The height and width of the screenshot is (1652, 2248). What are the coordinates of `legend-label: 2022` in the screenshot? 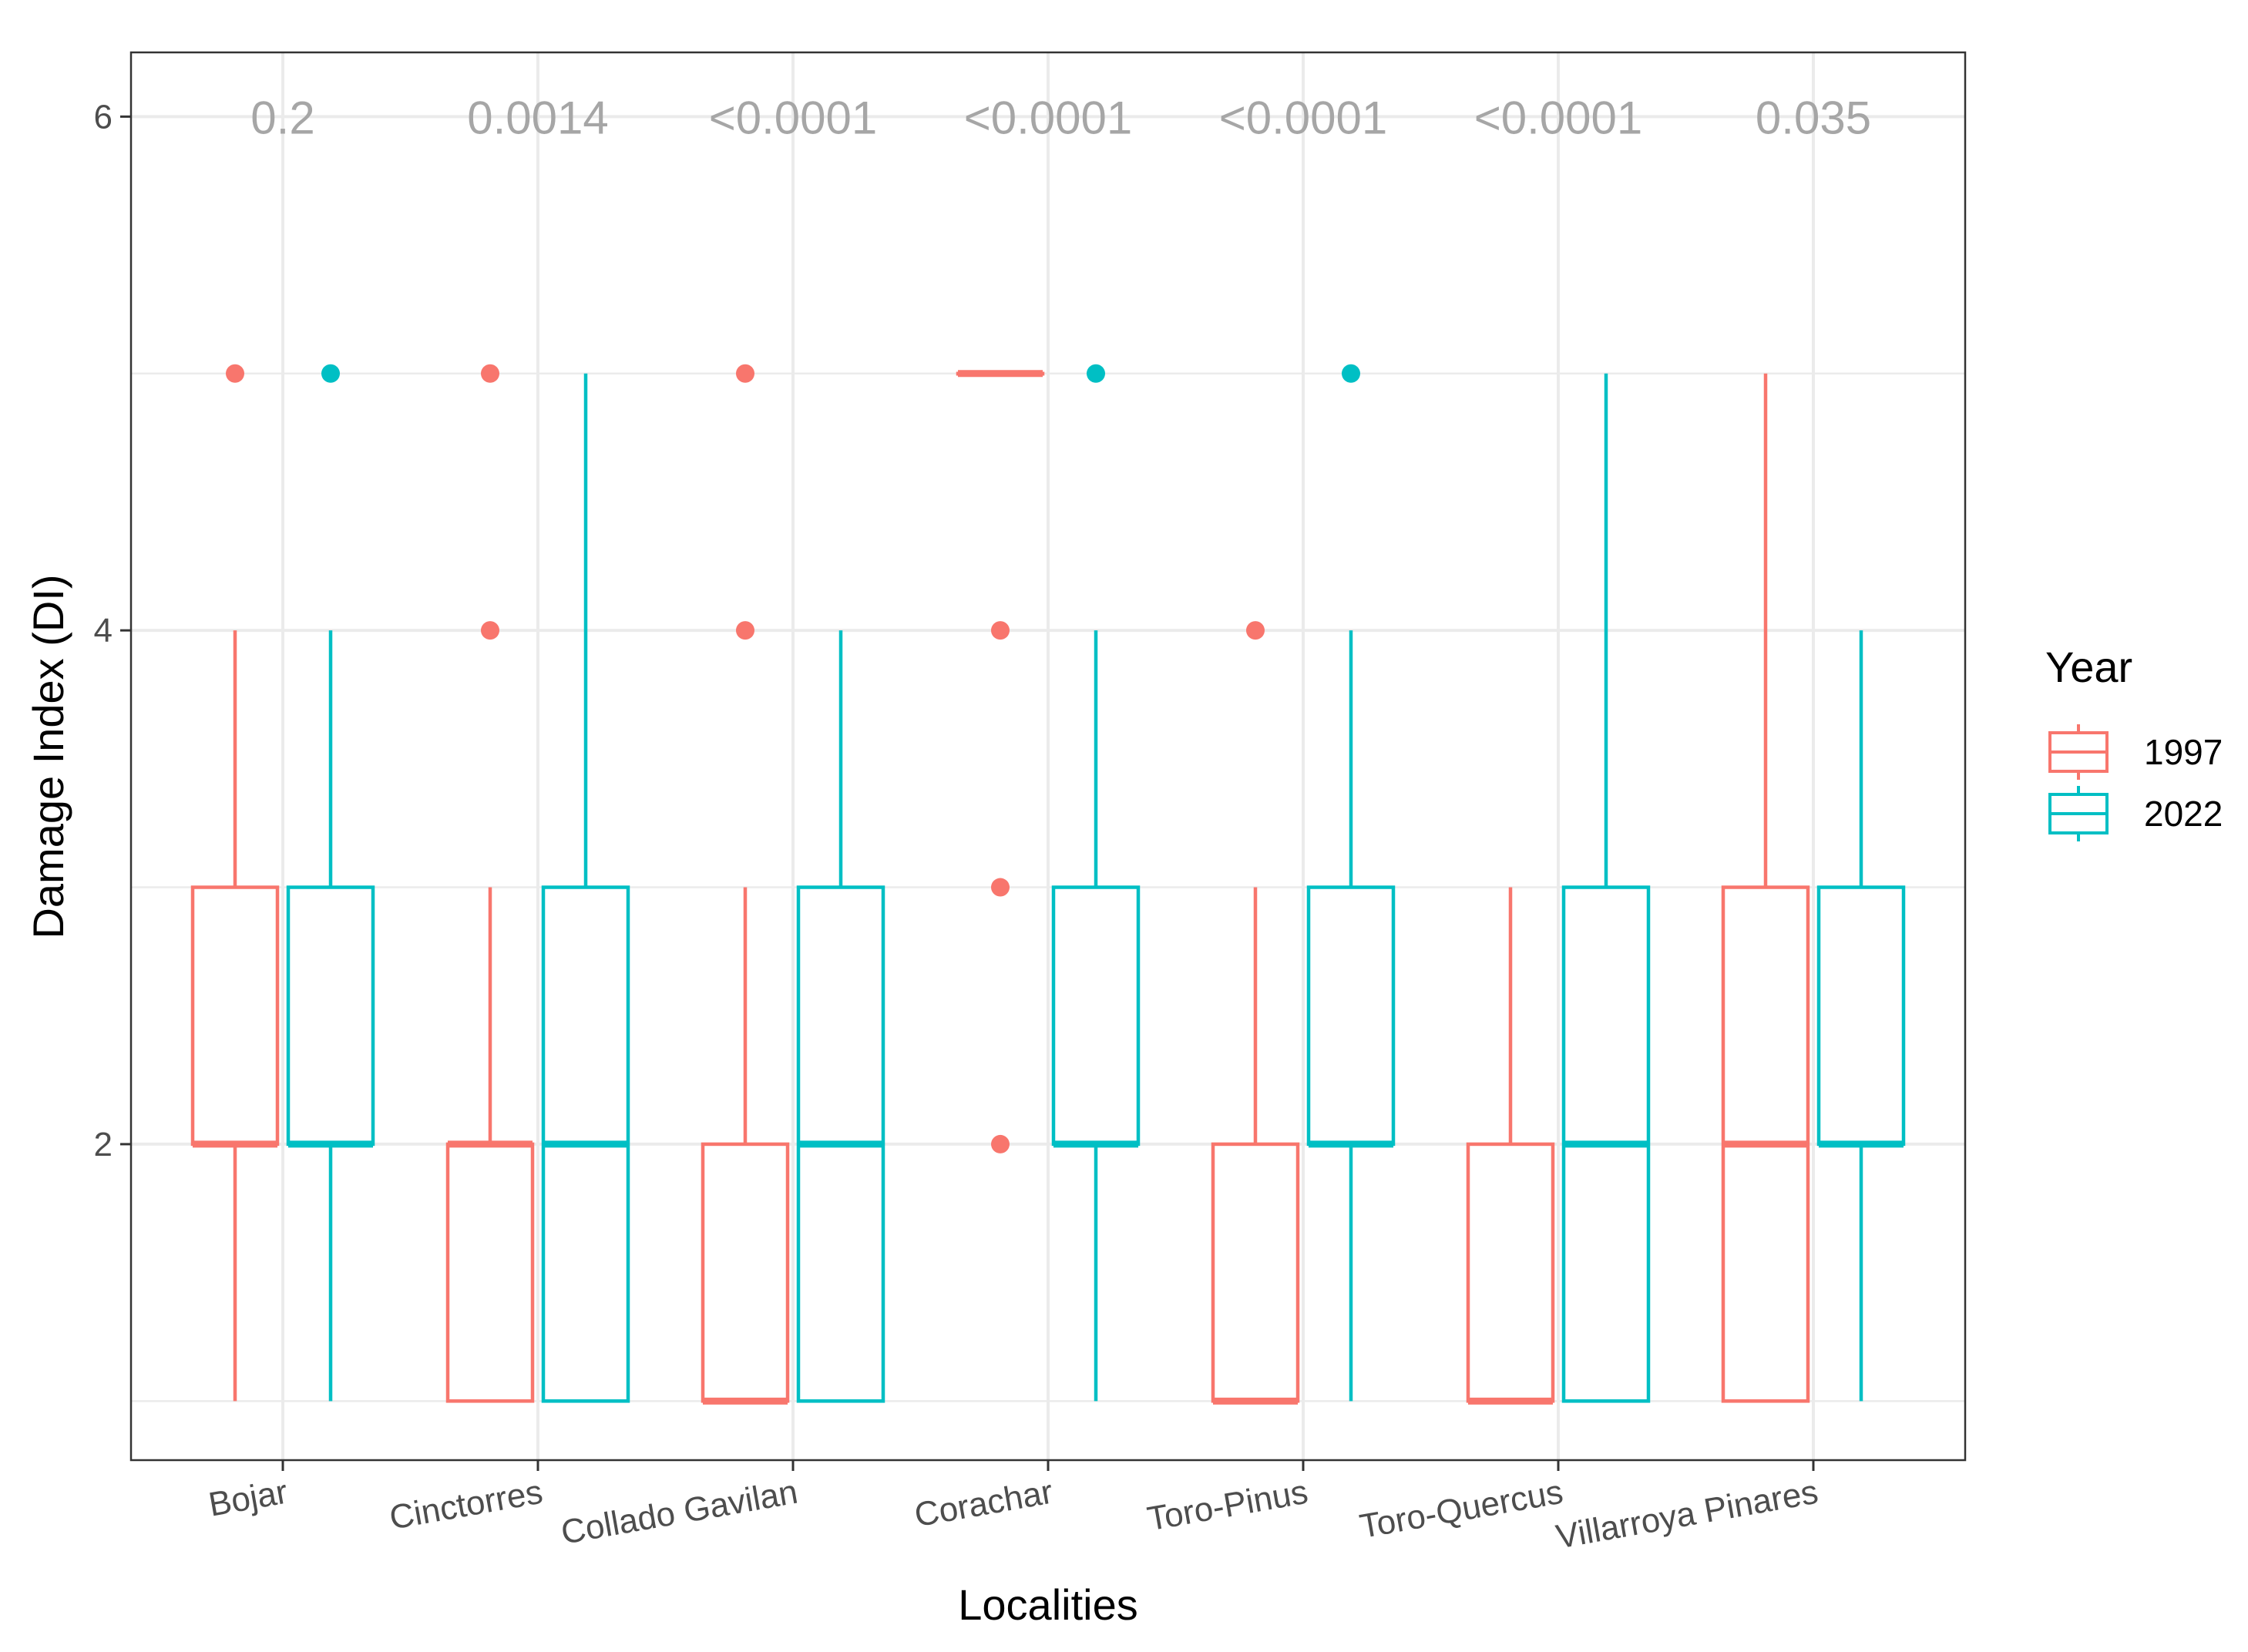 It's located at (2183, 814).